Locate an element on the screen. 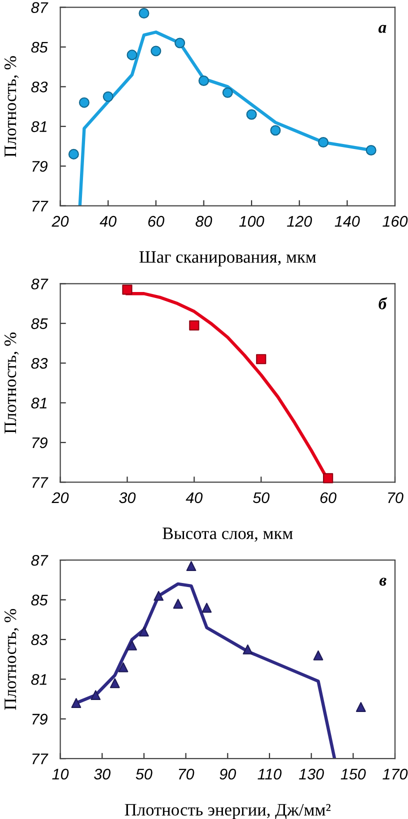 This screenshot has width=408, height=819. x-tick-label: 90 is located at coordinates (228, 774).